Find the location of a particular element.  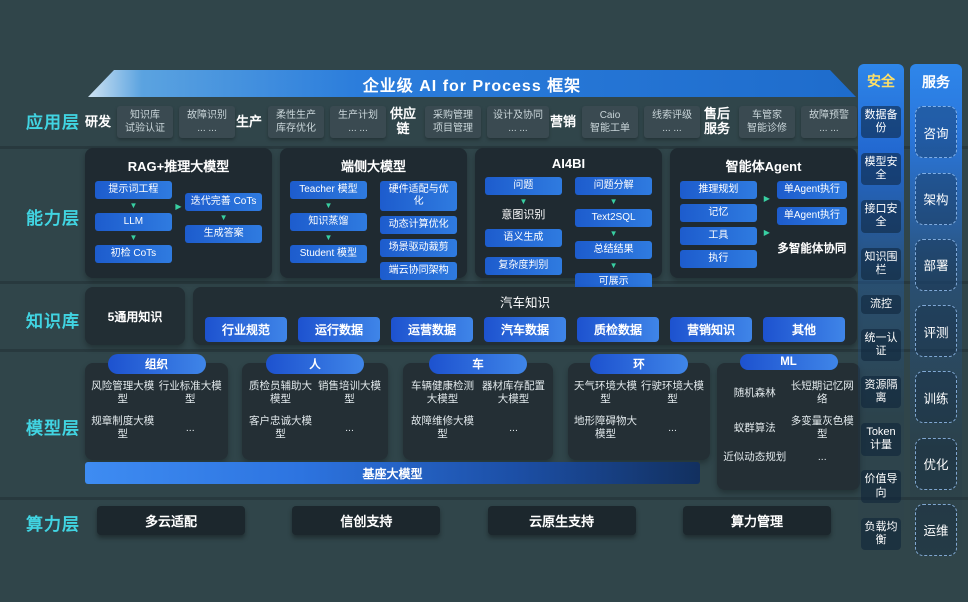

knowledge-pill: 运营数据 is located at coordinates (432, 329).